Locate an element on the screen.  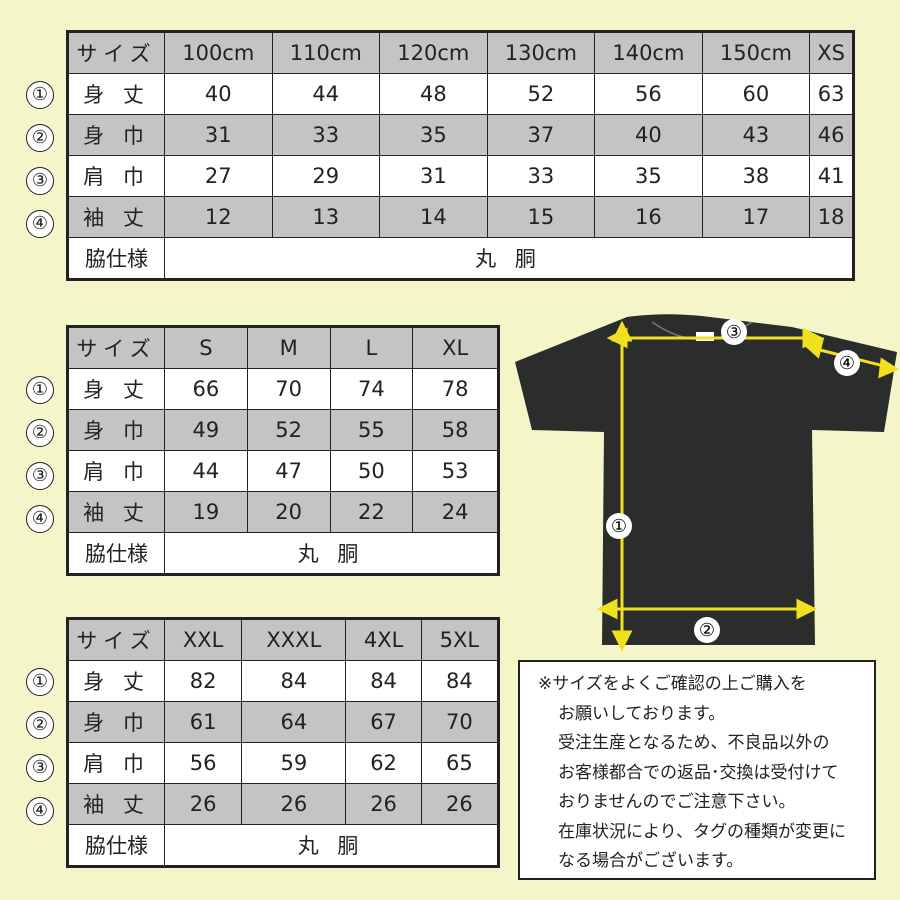
table-row: 身 丈 82 84 84 84 is located at coordinates (283, 681).